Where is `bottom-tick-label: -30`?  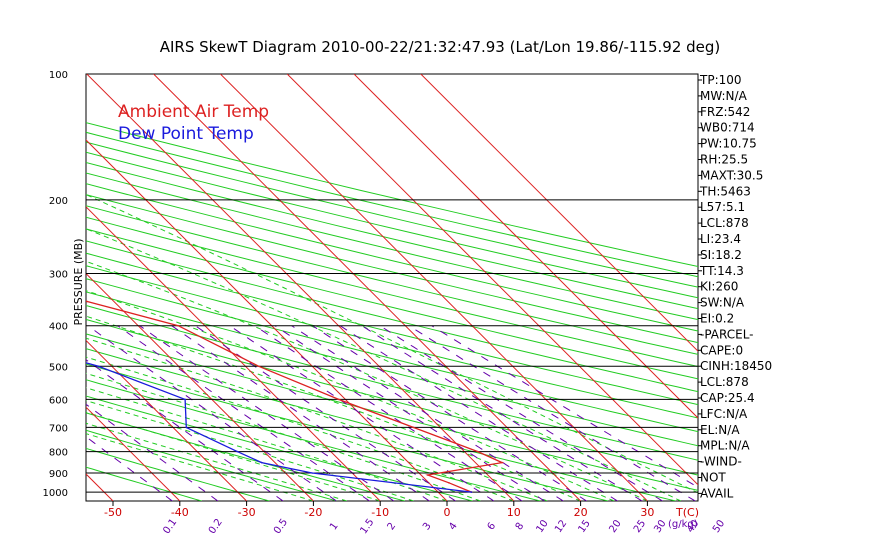 bottom-tick-label: -30 is located at coordinates (247, 512).